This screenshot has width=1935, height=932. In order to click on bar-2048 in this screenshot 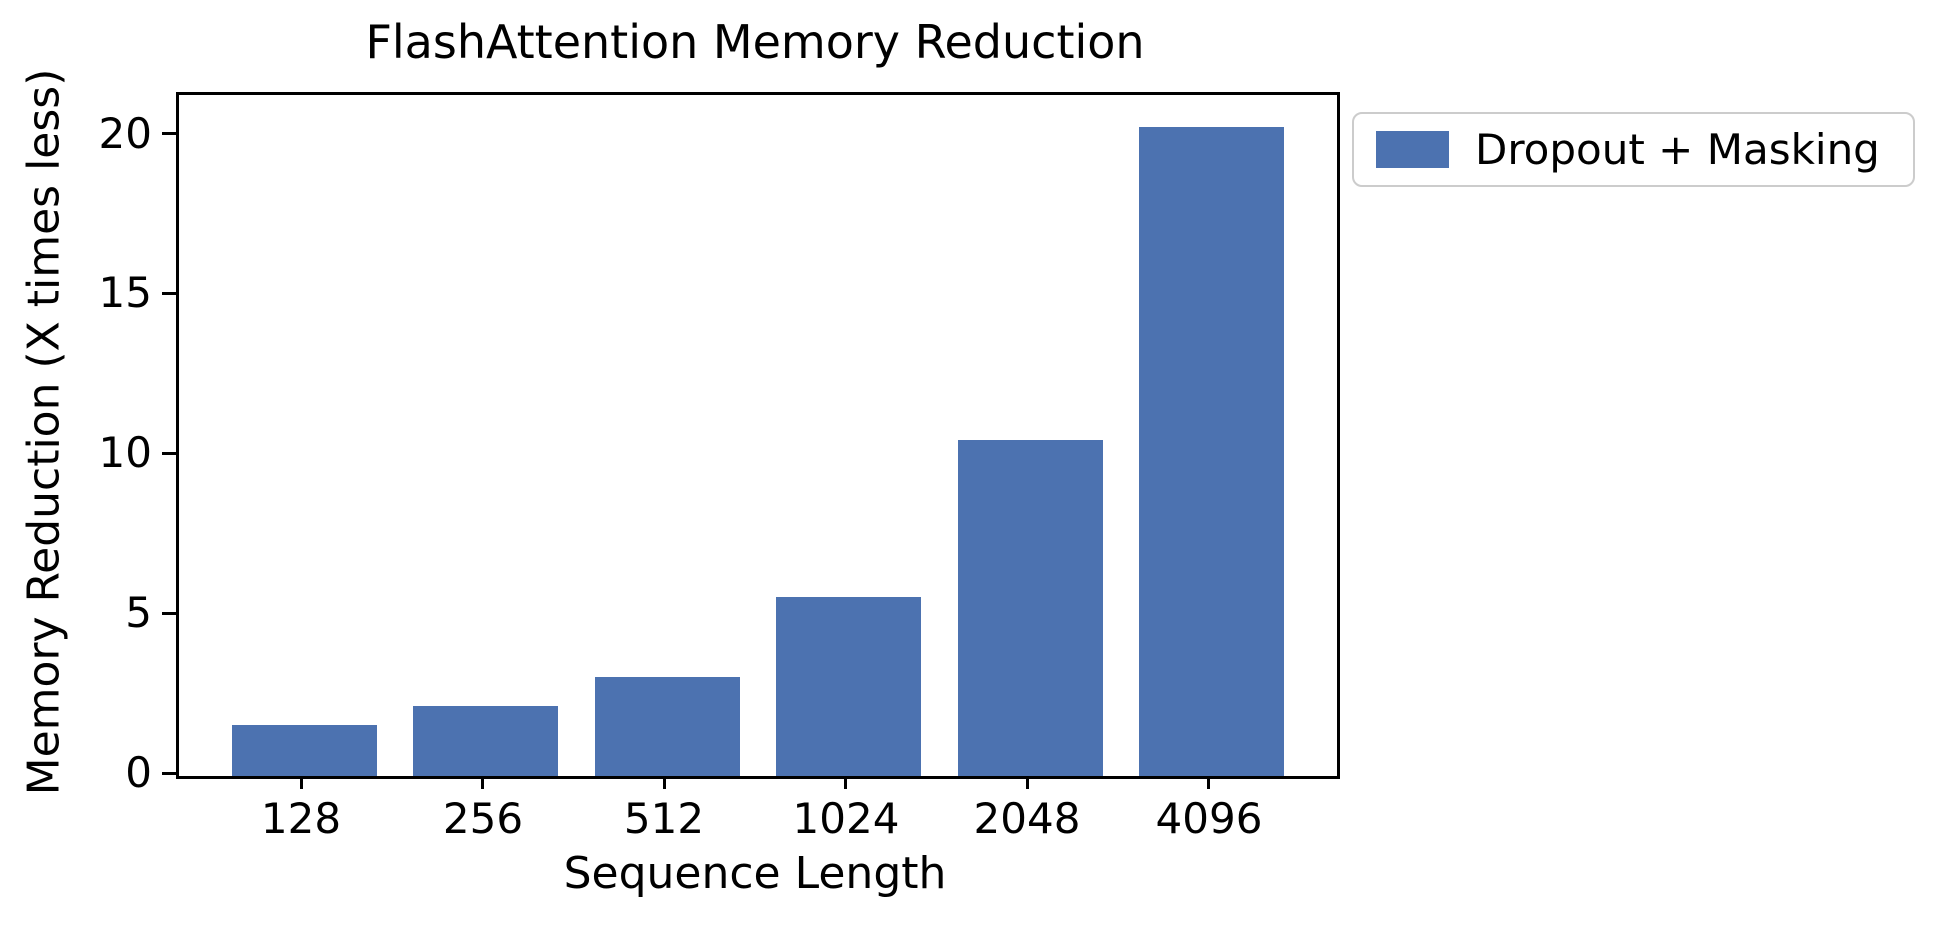, I will do `click(1030, 608)`.